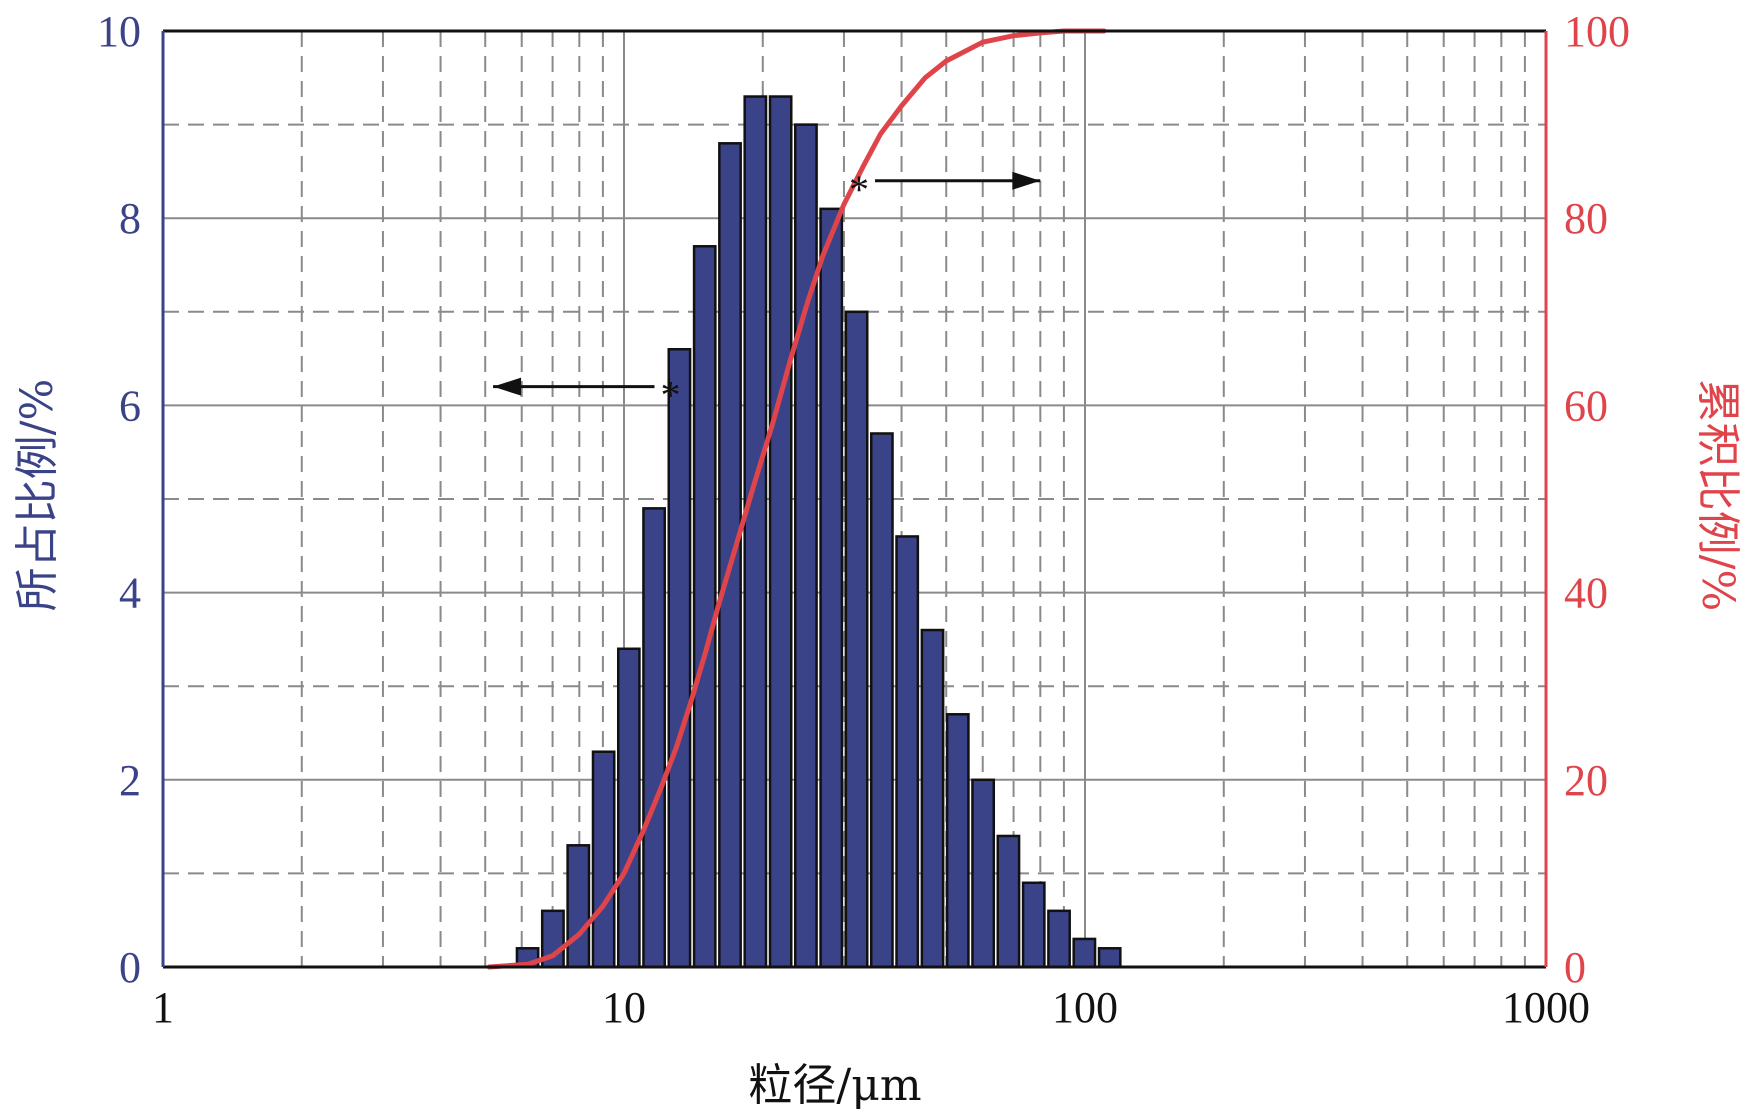  I want to click on right-tick-label: 40, so click(1586, 593).